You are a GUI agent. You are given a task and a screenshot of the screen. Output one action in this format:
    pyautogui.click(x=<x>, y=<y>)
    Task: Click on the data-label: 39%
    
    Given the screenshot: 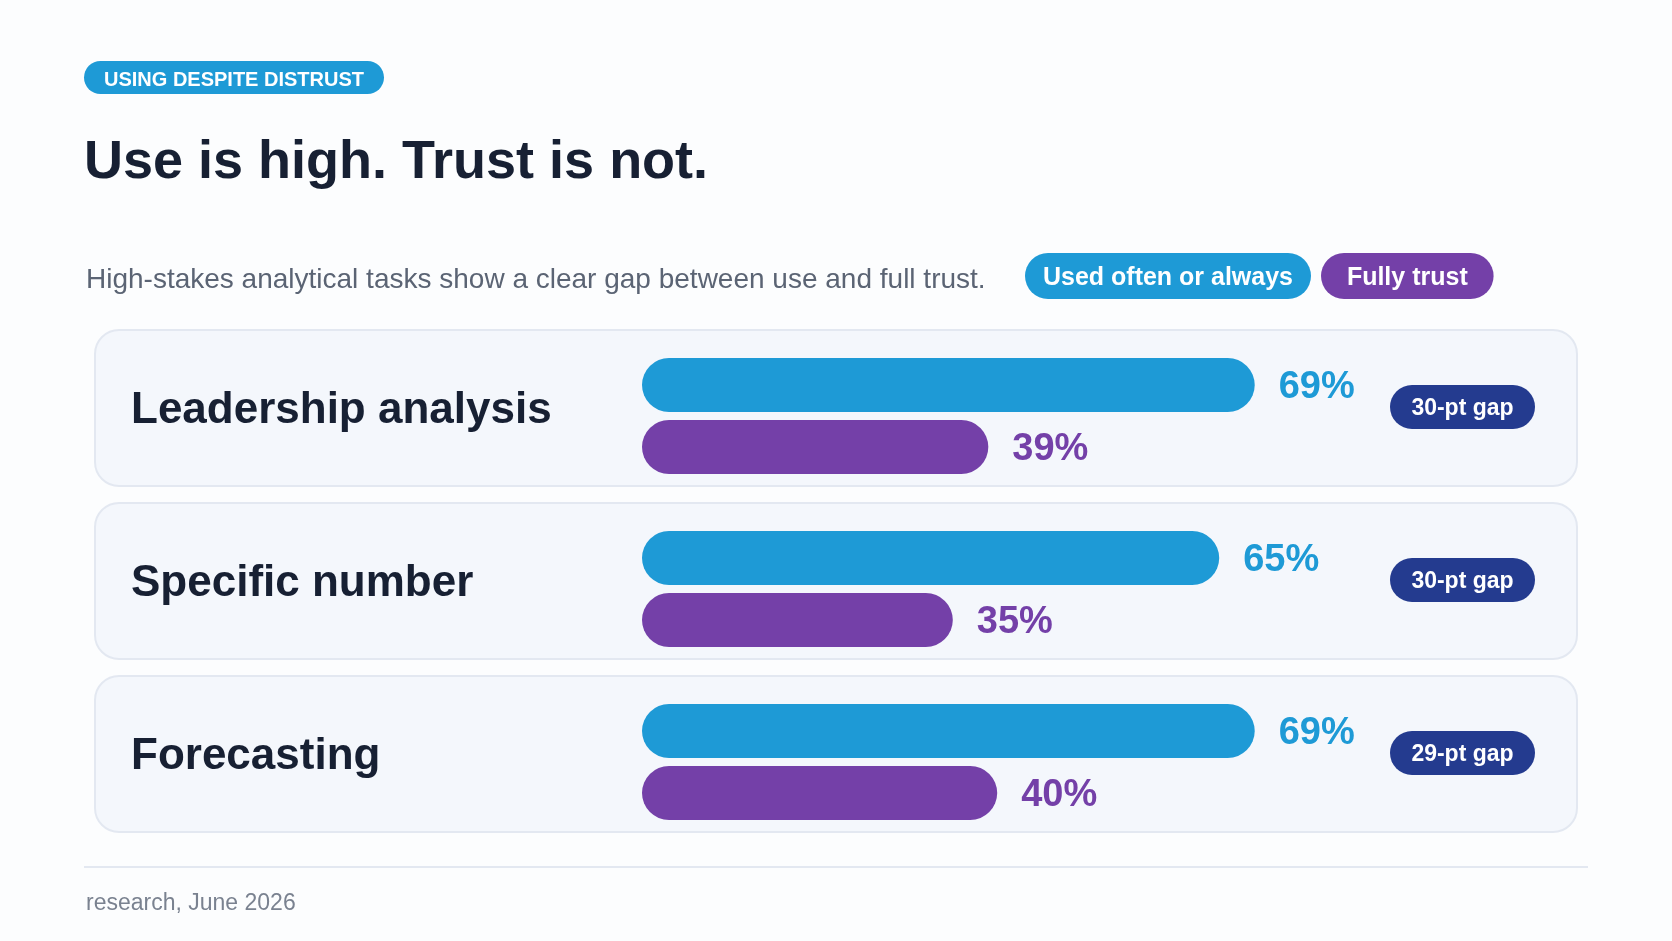 What is the action you would take?
    pyautogui.click(x=1050, y=447)
    